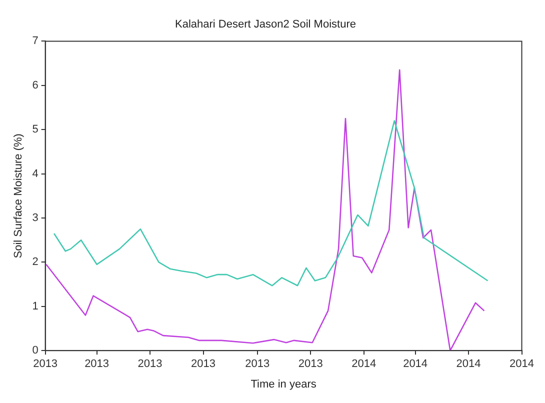  I want to click on y-tick-label: 0, so click(35, 350).